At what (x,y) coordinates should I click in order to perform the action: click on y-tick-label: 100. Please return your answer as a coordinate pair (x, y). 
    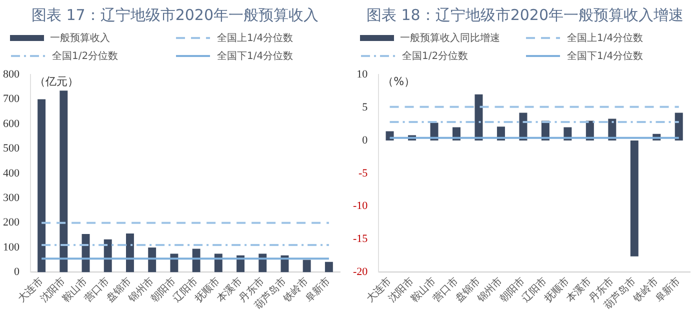
    Looking at the image, I should click on (11, 247).